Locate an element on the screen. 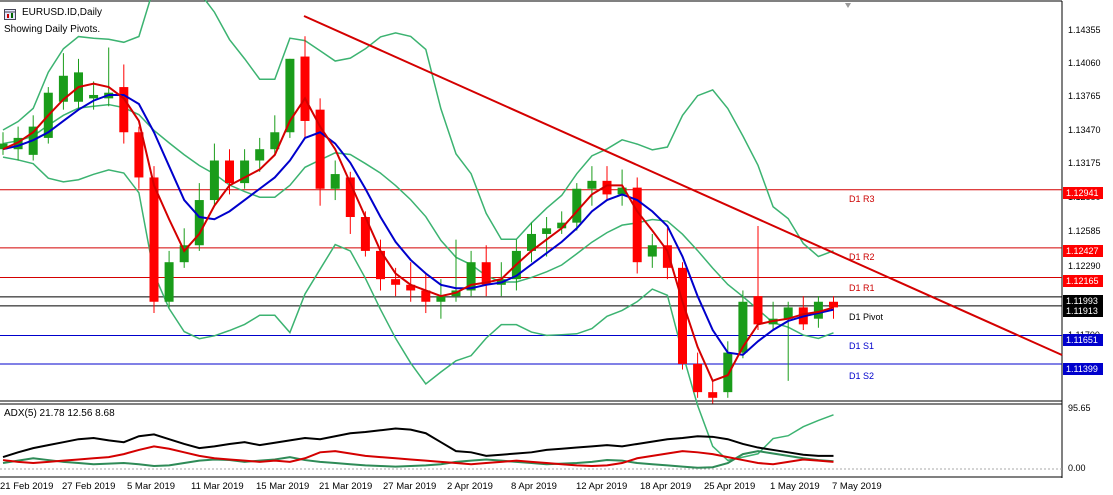  price-tick: 1.14355 is located at coordinates (1084, 30).